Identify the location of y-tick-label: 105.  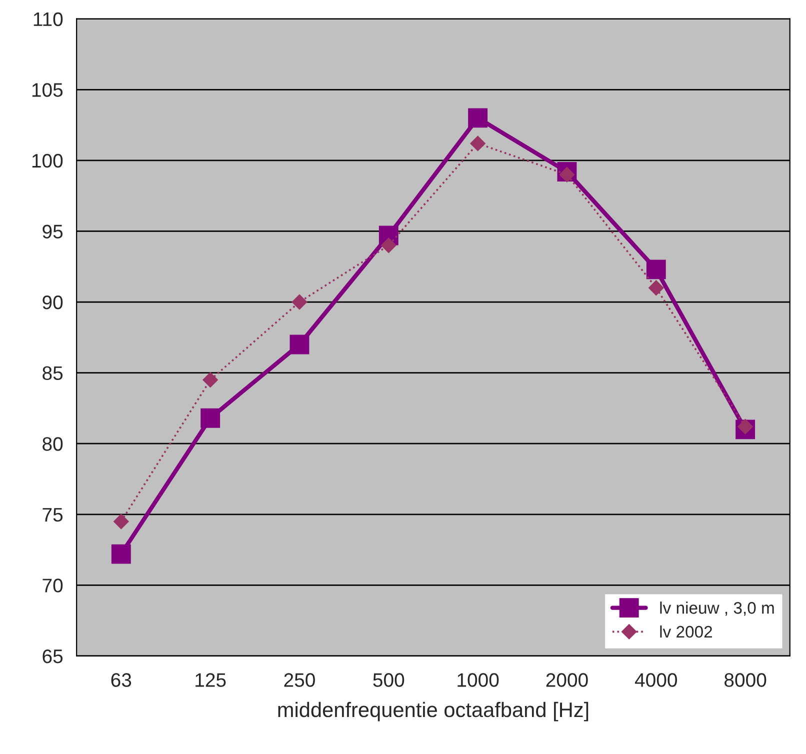
(47, 90).